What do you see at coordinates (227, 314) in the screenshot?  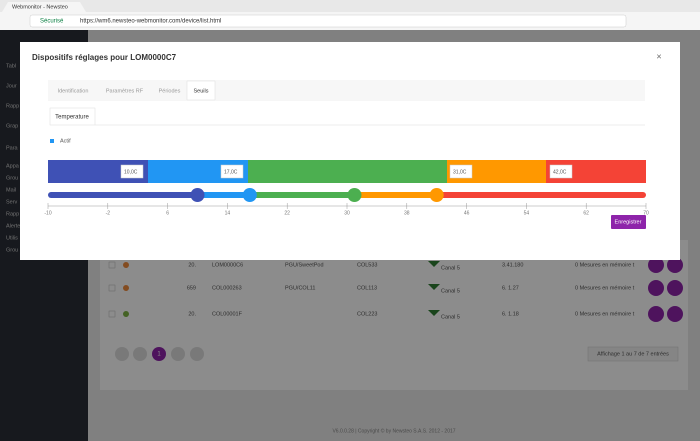 I see `cell: COL00001F` at bounding box center [227, 314].